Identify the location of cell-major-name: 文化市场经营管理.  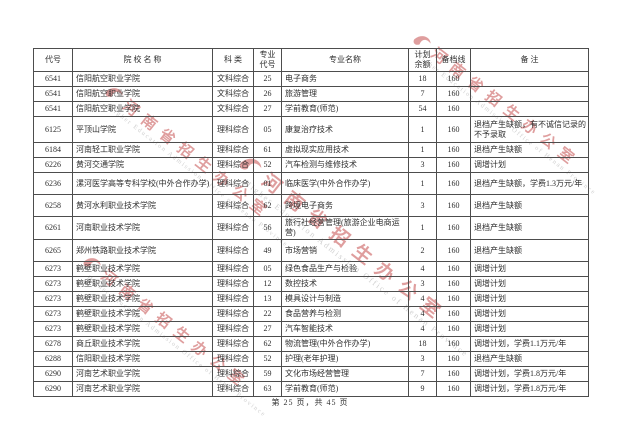
(345, 374).